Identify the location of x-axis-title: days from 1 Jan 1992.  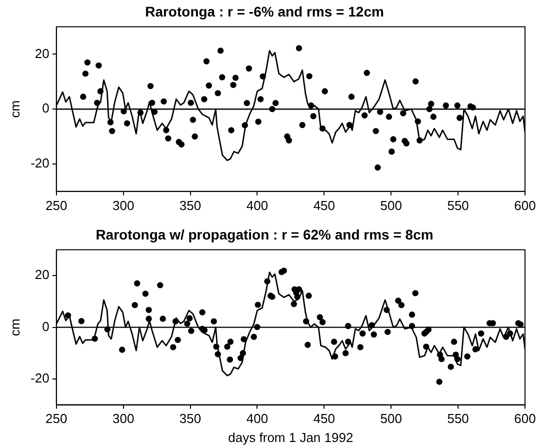
(291, 437).